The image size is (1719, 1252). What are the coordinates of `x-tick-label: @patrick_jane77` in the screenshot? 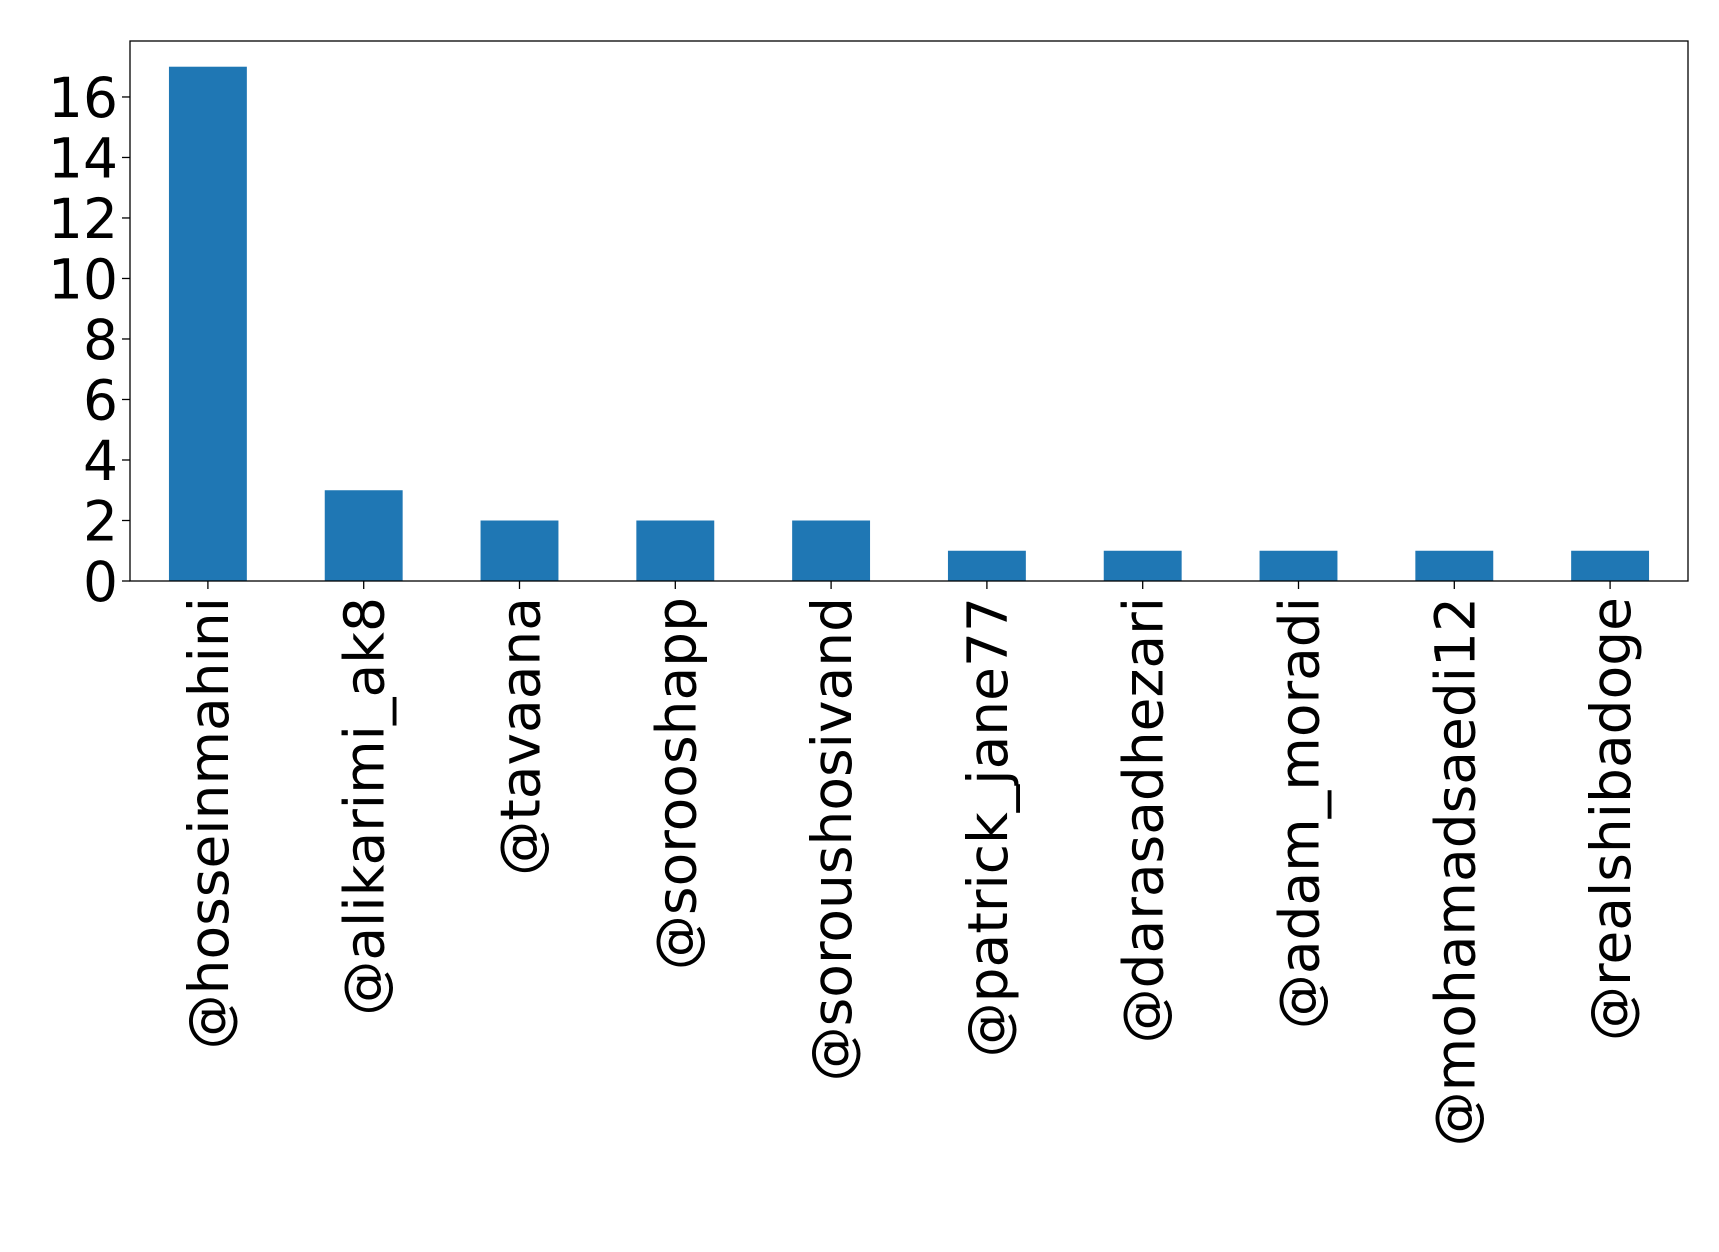 It's located at (988, 827).